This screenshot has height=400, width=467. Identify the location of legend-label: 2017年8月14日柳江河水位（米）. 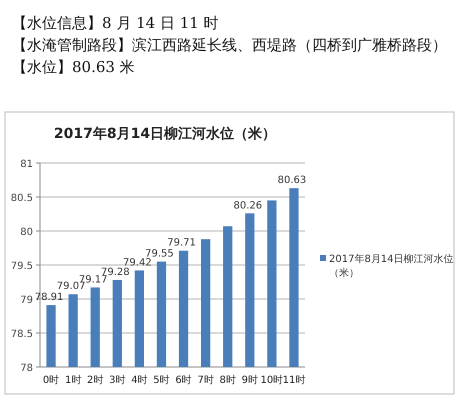
(391, 266).